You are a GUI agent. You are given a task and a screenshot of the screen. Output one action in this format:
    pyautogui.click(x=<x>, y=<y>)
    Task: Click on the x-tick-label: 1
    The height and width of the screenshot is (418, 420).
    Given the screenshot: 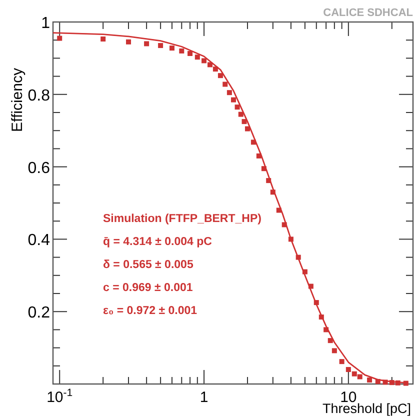 What is the action you would take?
    pyautogui.click(x=204, y=397)
    